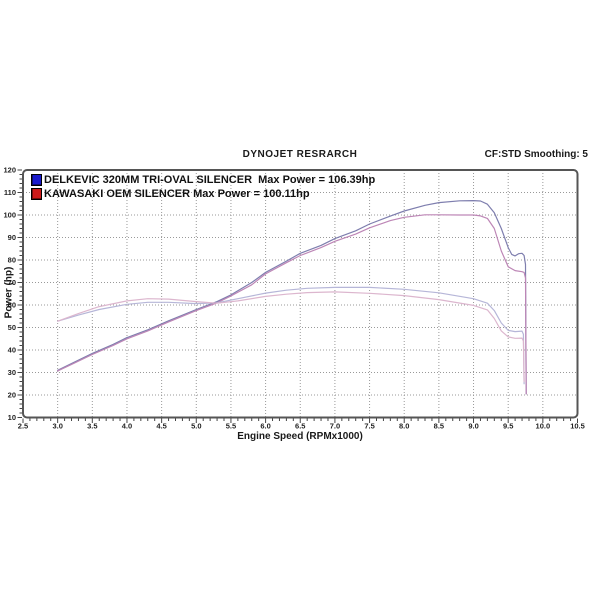 Image resolution: width=600 pixels, height=600 pixels. I want to click on x-tick-label: 7.0, so click(335, 426).